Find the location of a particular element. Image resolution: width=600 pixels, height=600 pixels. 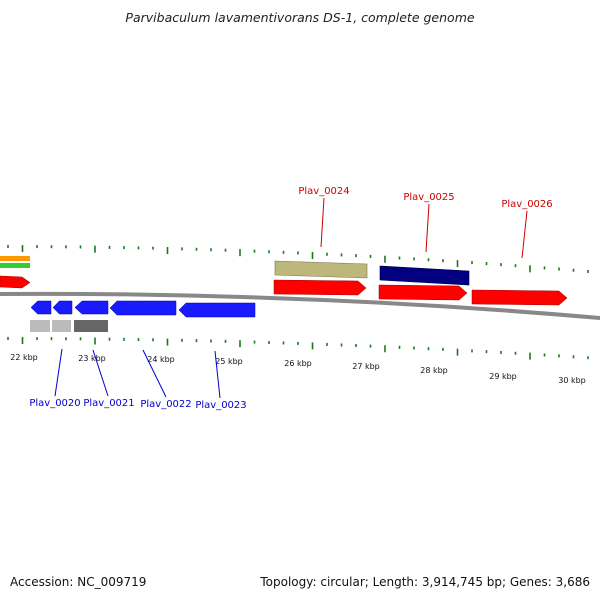

kbp-label: 27 kbp is located at coordinates (366, 366).